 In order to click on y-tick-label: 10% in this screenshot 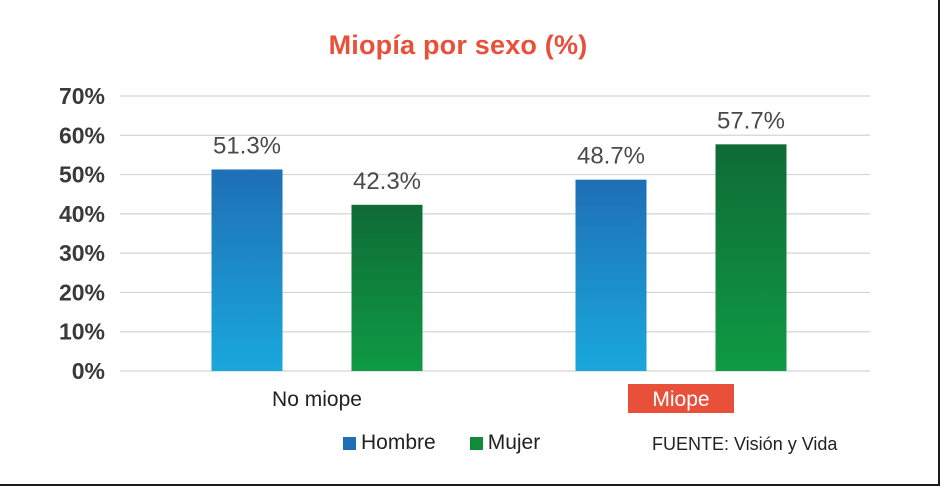, I will do `click(82, 332)`.